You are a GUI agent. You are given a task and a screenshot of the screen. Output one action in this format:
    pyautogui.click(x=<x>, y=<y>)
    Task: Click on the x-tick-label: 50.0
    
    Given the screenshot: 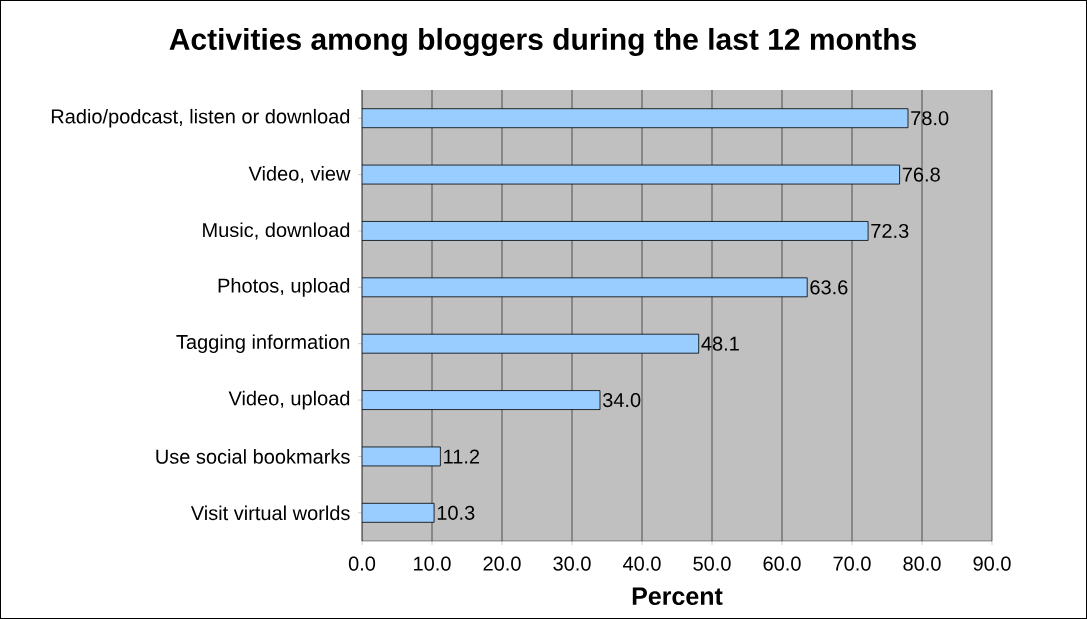 What is the action you would take?
    pyautogui.click(x=712, y=563)
    